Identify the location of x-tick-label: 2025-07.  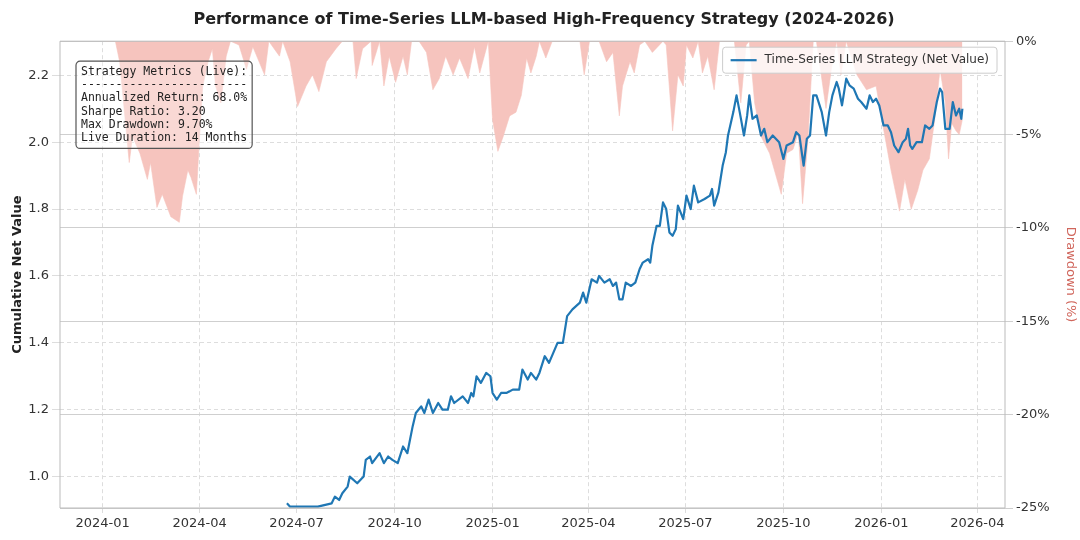
(685, 523).